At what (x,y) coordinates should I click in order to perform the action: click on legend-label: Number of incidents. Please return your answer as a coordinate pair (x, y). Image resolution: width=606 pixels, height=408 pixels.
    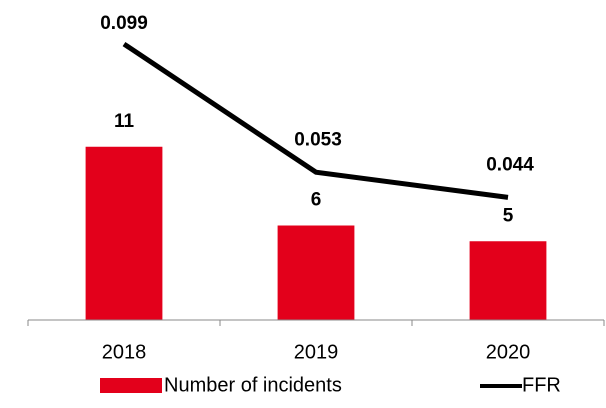
    Looking at the image, I should click on (253, 385).